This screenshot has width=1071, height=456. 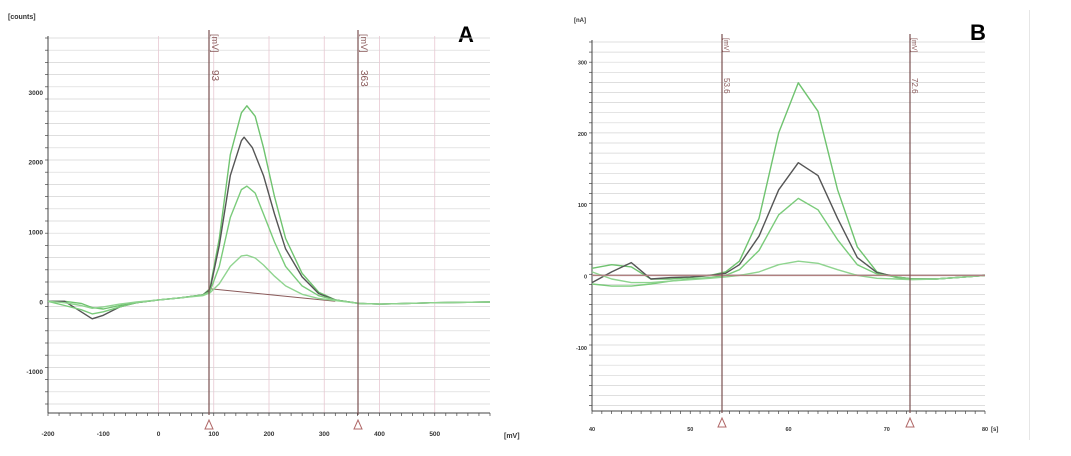 I want to click on x-tick-label: -200, so click(x=47, y=434).